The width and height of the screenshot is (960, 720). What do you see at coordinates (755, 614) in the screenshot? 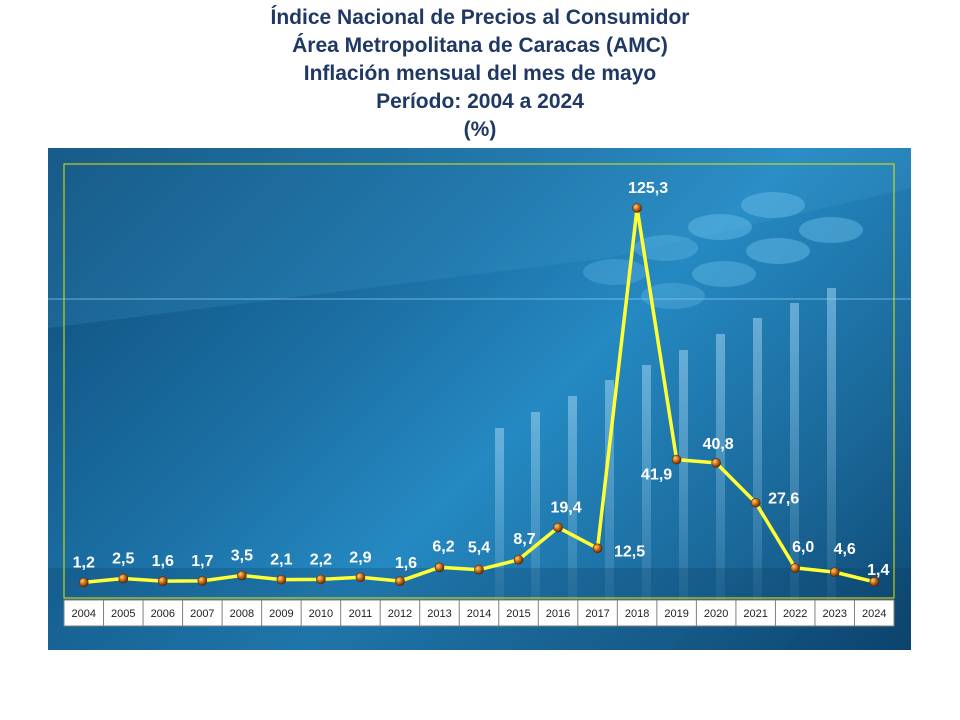
I see `x-tick-label: 2021` at bounding box center [755, 614].